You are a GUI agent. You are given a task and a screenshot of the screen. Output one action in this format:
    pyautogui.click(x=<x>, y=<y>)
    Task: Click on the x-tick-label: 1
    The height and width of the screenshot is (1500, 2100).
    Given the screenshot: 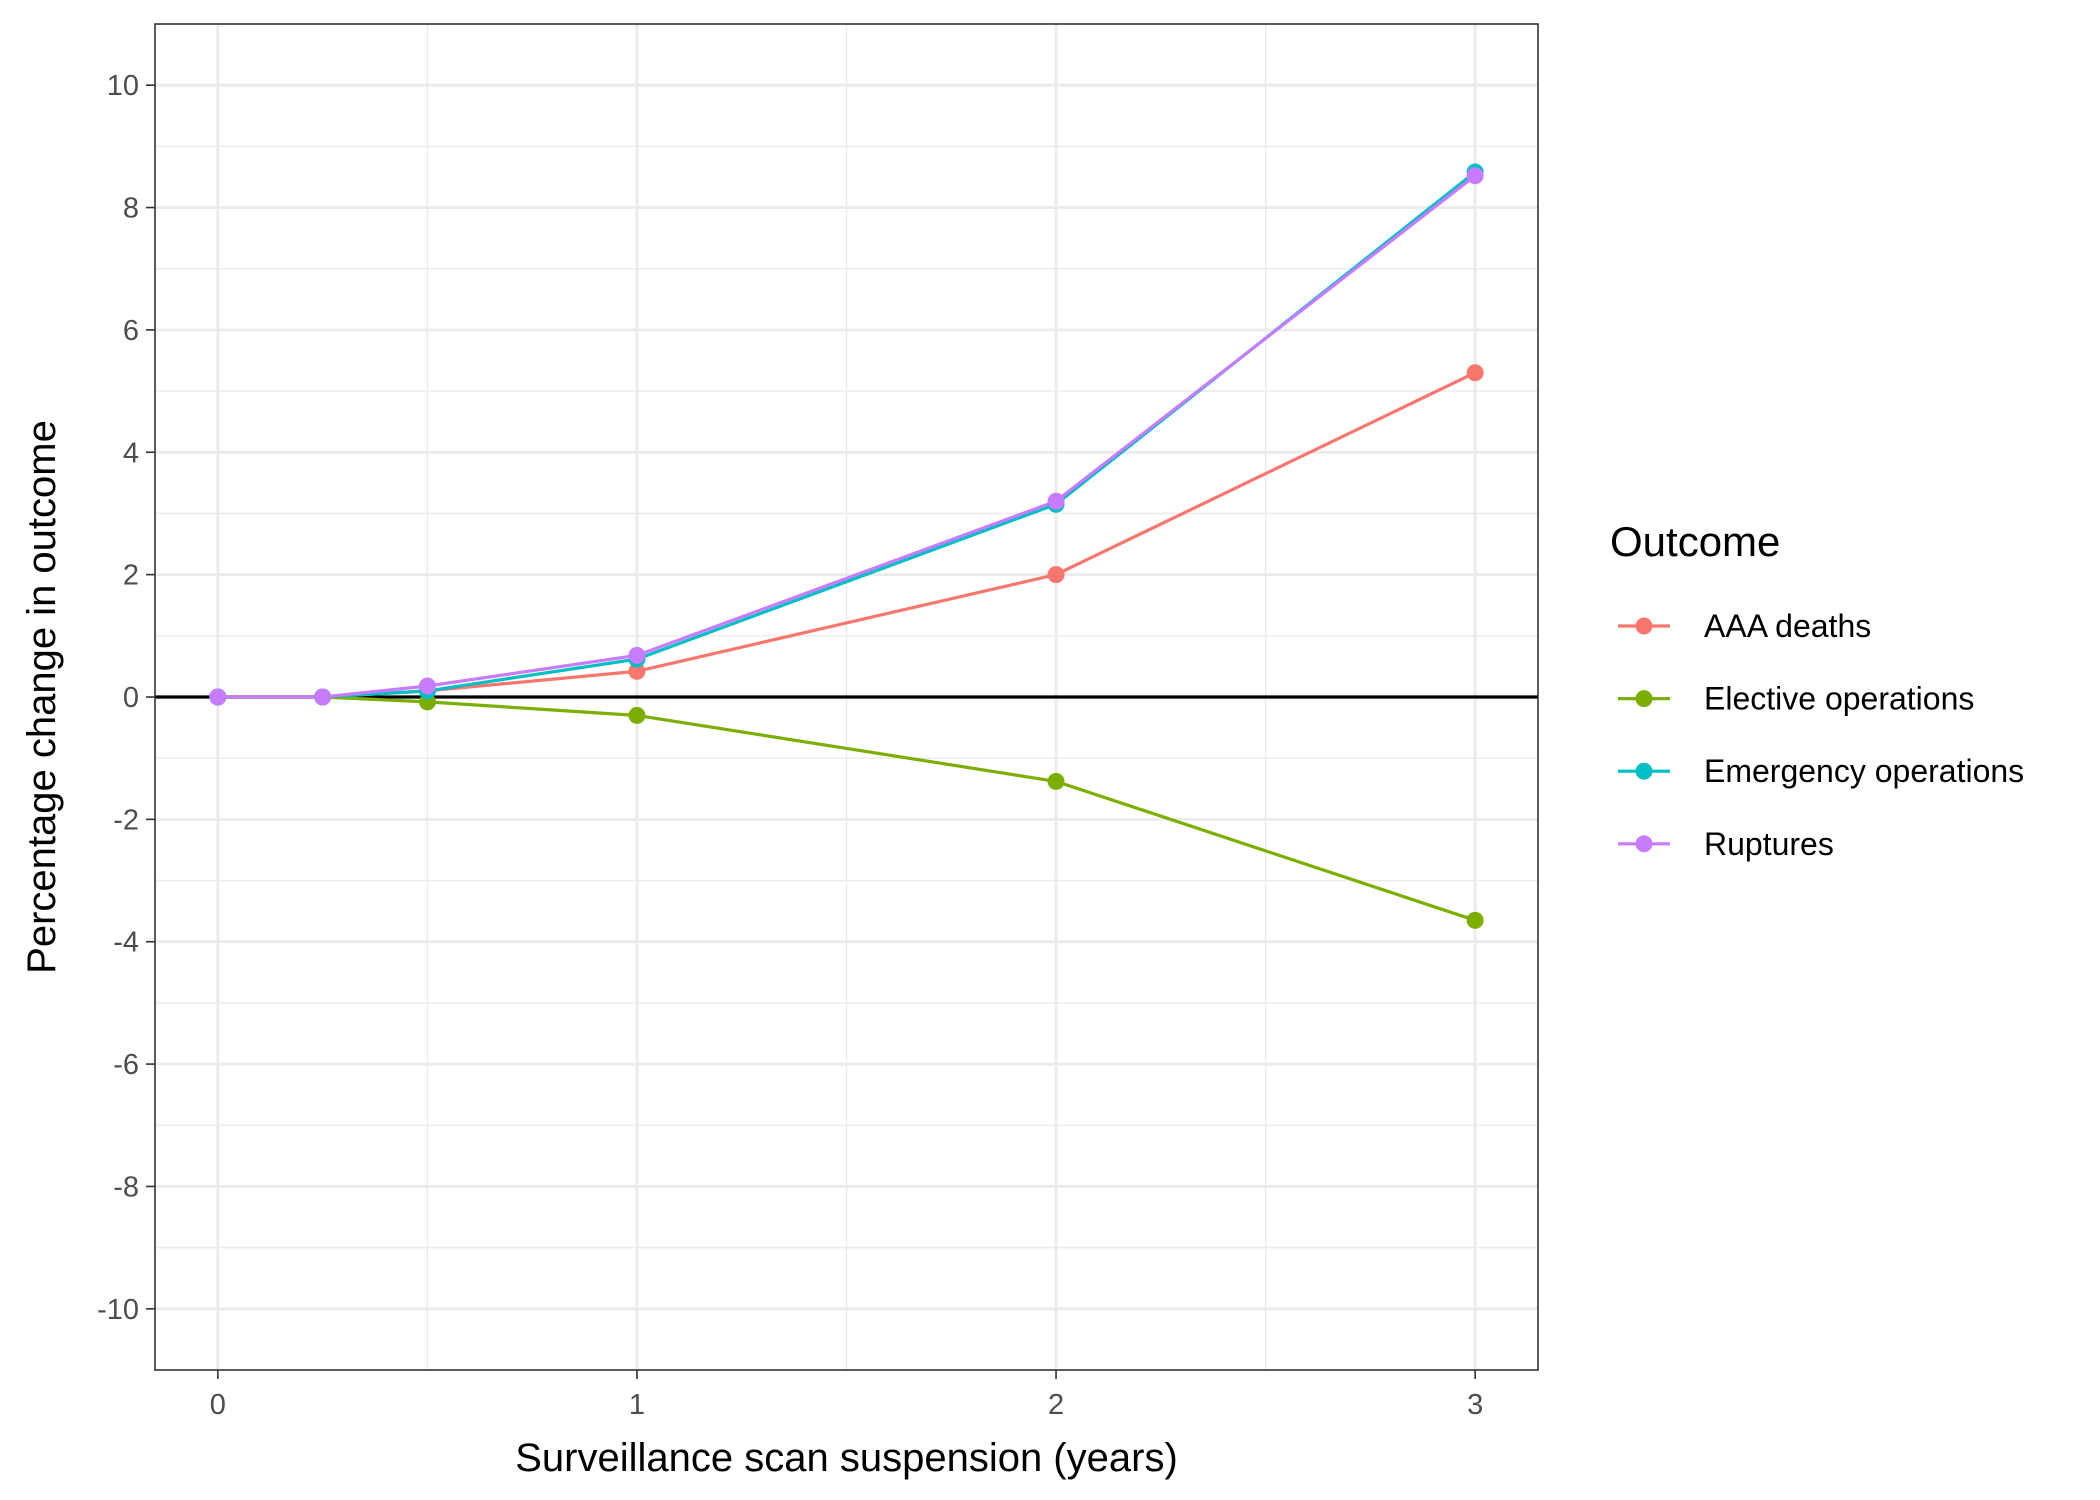 What is the action you would take?
    pyautogui.click(x=637, y=1405)
    